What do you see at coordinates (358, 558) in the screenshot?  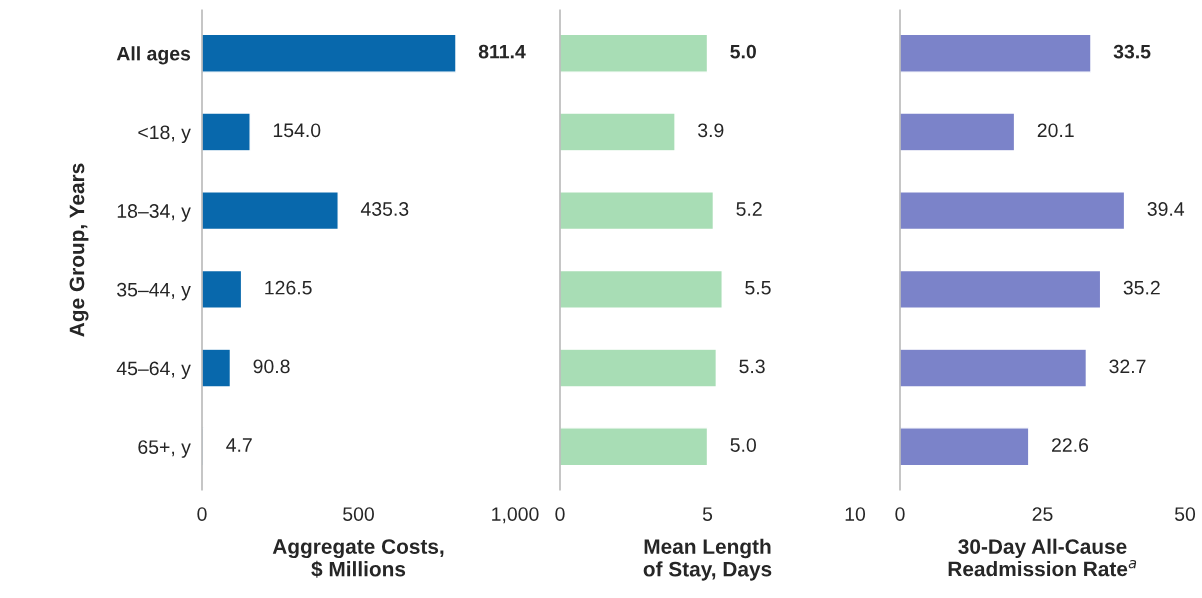 I see `x-axis-title: Aggregate Costs, $ Millions` at bounding box center [358, 558].